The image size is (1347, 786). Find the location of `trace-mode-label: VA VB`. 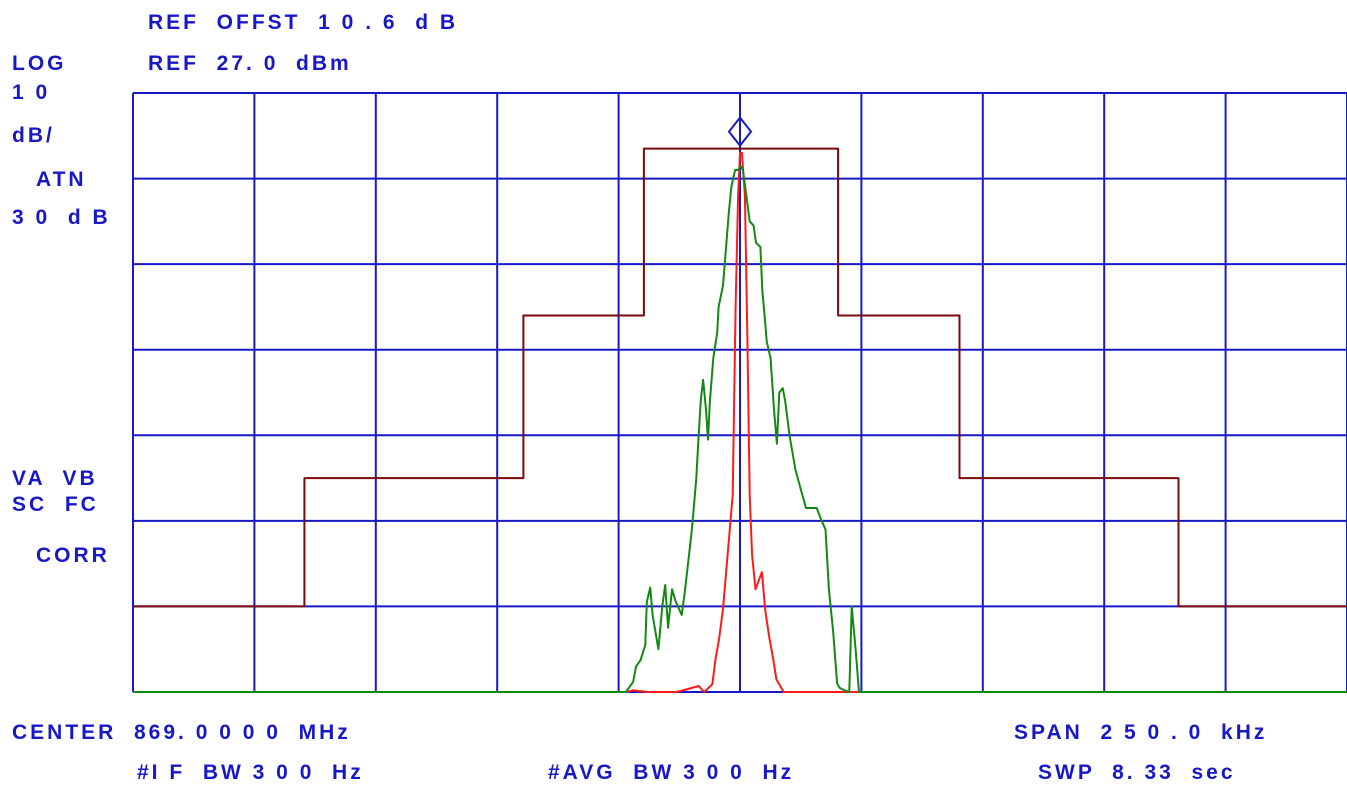

trace-mode-label: VA VB is located at coordinates (55, 478).